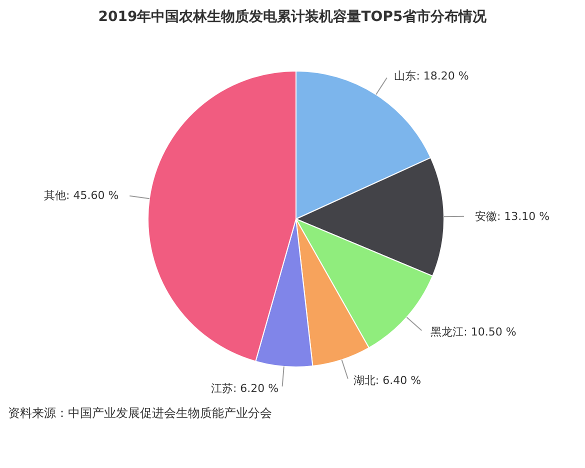 This screenshot has width=585, height=468. I want to click on chart-title: 2019年中国农林生物质发电累计装机容量TOP5省市分布情况, so click(292, 17).